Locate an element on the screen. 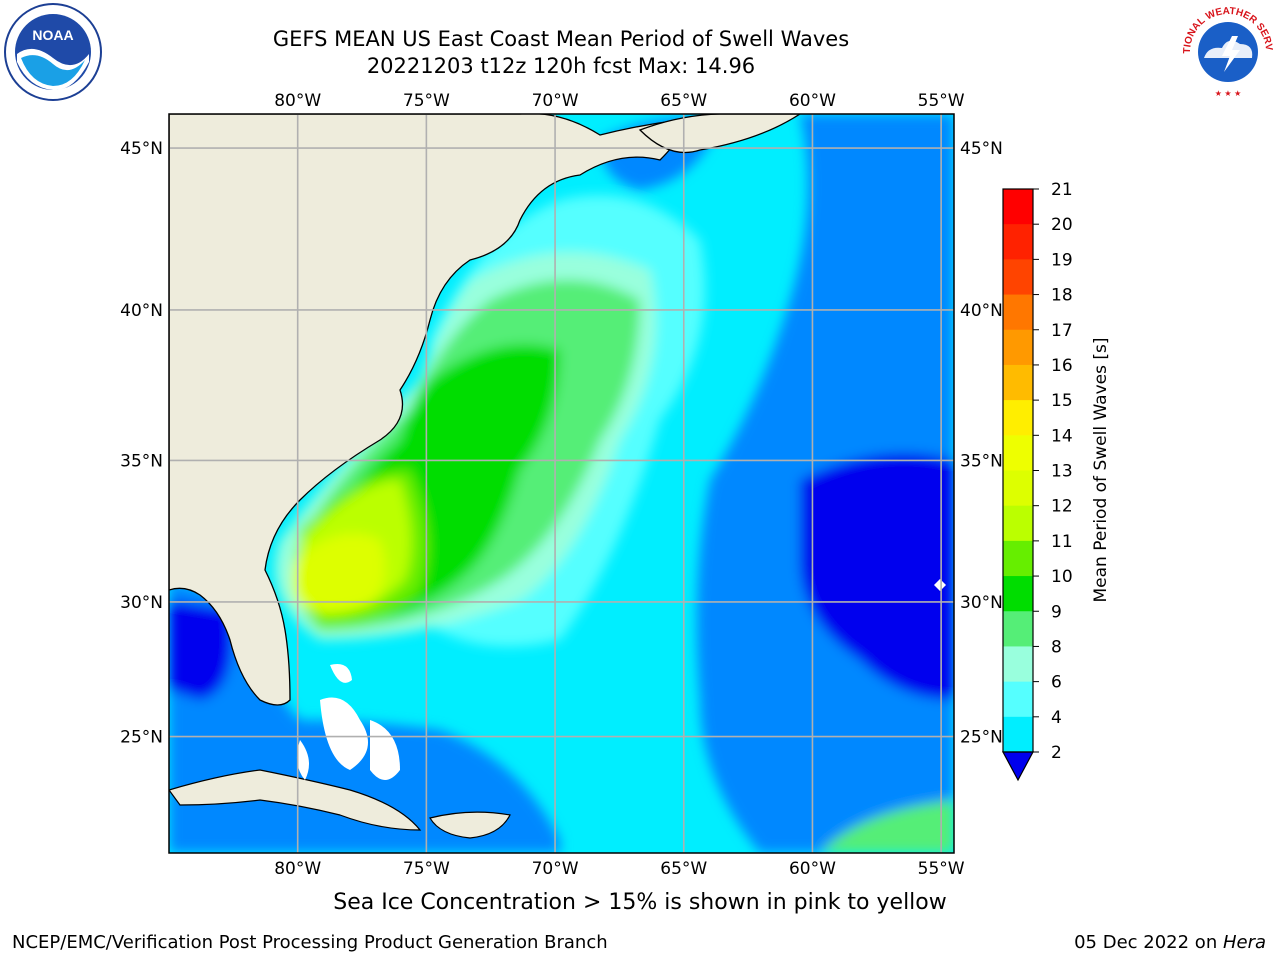 The width and height of the screenshot is (1280, 960). lon-label-bottom: 60°W is located at coordinates (812, 869).